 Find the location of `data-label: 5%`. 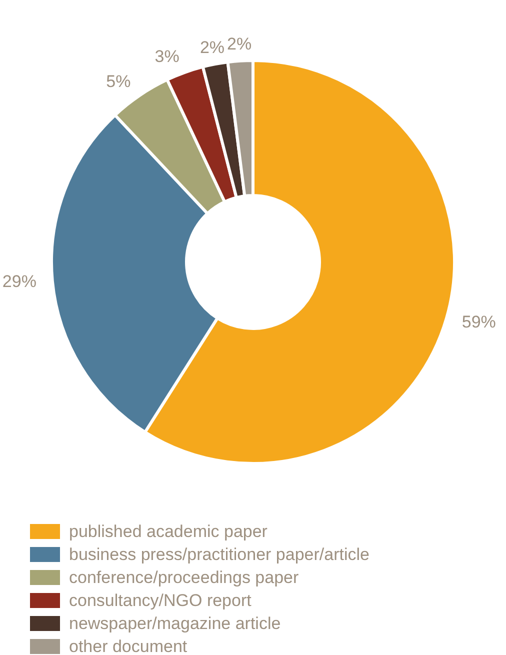

data-label: 5% is located at coordinates (118, 81).